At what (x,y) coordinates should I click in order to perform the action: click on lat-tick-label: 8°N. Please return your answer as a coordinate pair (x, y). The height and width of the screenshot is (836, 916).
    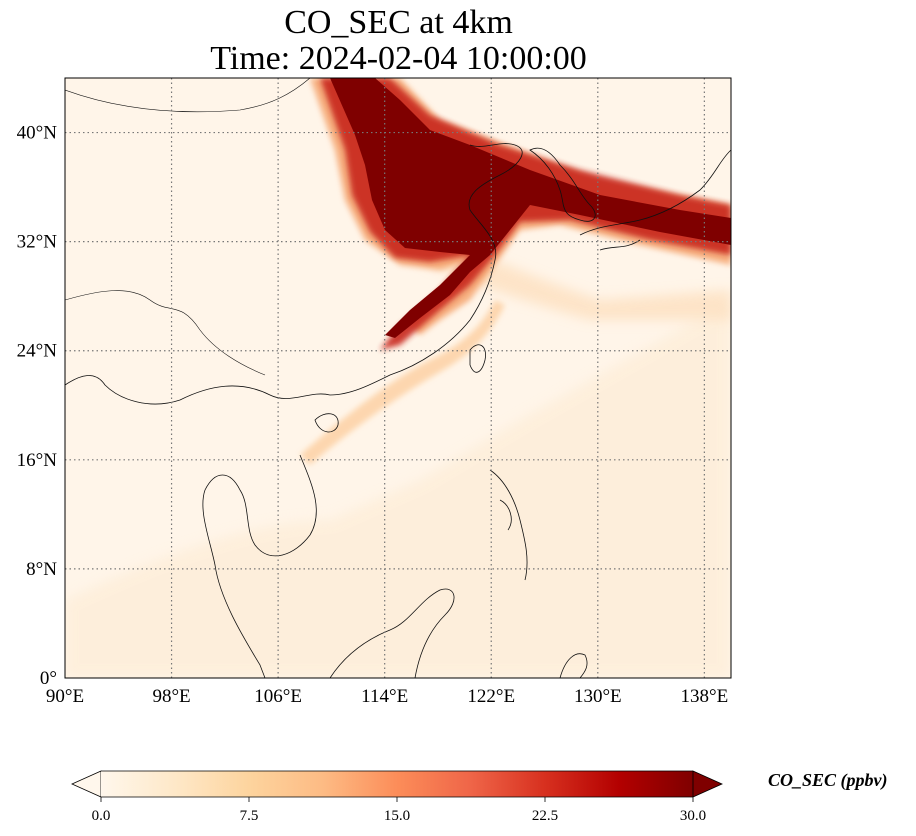
    Looking at the image, I should click on (41, 569).